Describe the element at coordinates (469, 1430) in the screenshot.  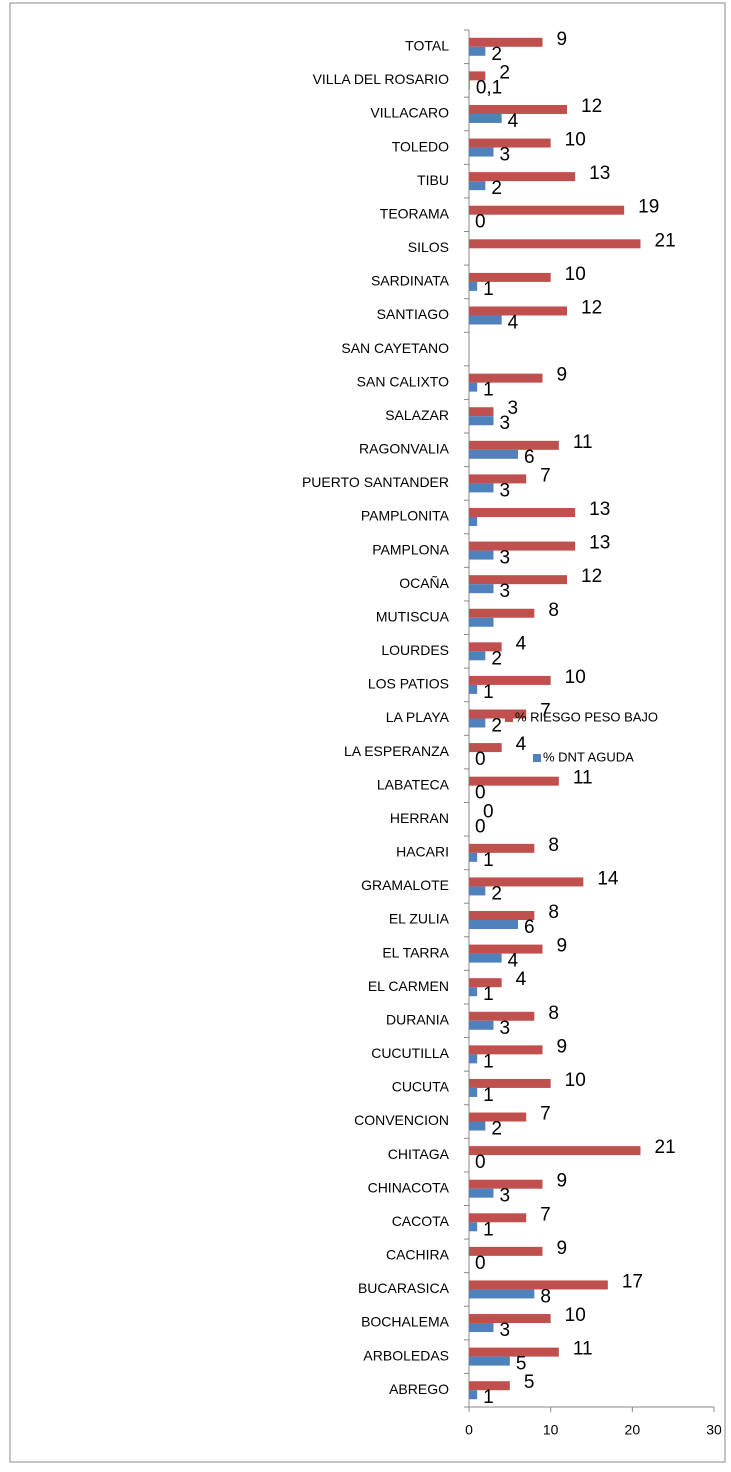
I see `x-tick-label: 0` at that location.